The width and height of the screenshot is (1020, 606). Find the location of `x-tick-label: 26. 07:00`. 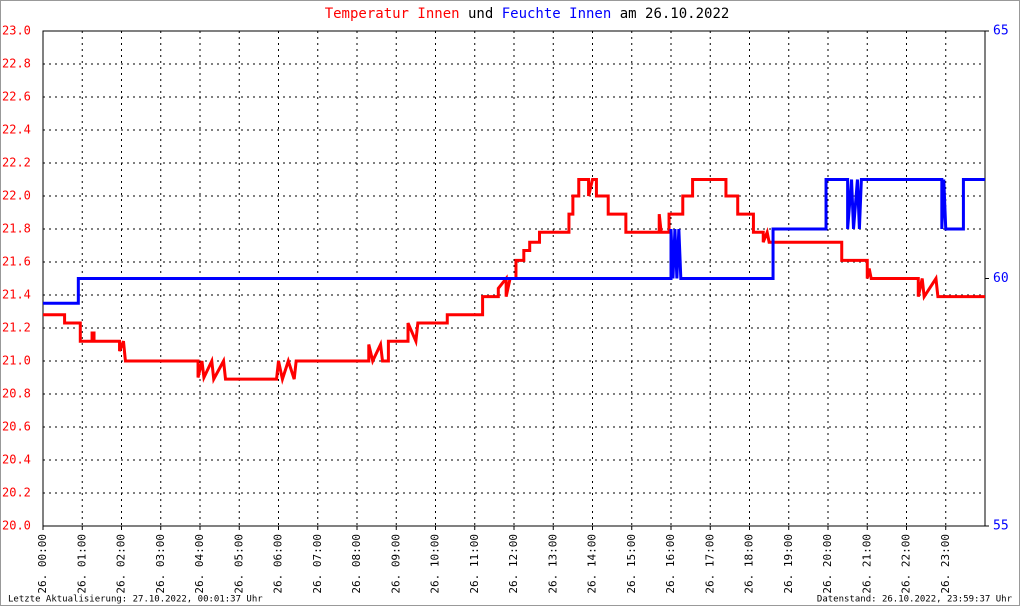

x-tick-label: 26. 07:00 is located at coordinates (317, 564).